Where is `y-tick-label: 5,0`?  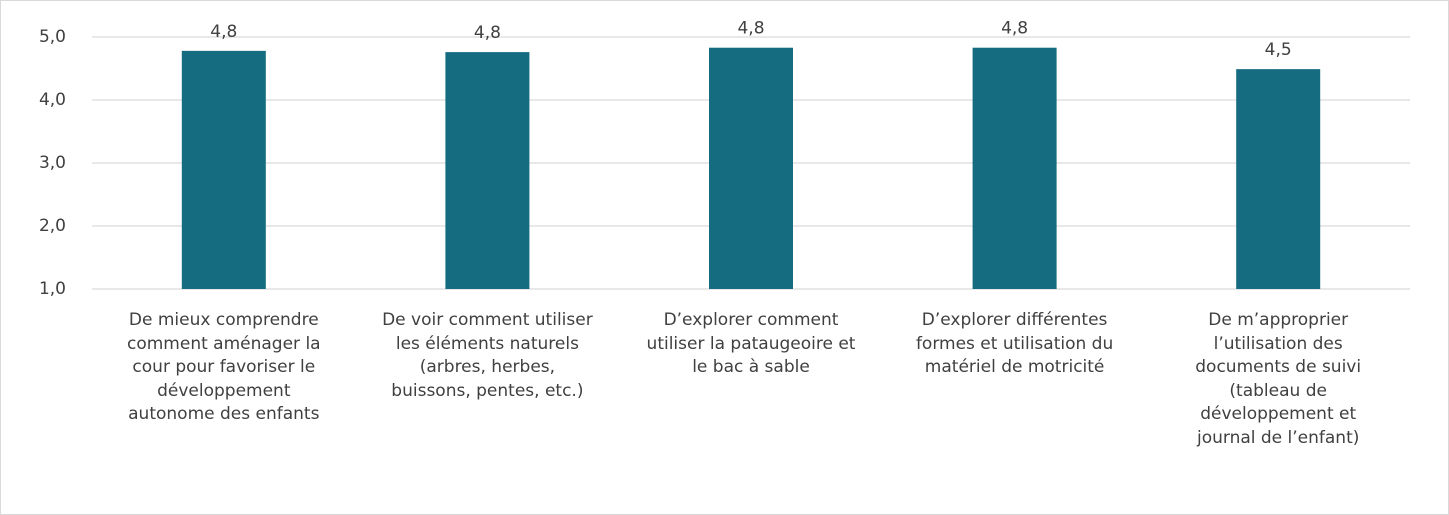 y-tick-label: 5,0 is located at coordinates (52, 37).